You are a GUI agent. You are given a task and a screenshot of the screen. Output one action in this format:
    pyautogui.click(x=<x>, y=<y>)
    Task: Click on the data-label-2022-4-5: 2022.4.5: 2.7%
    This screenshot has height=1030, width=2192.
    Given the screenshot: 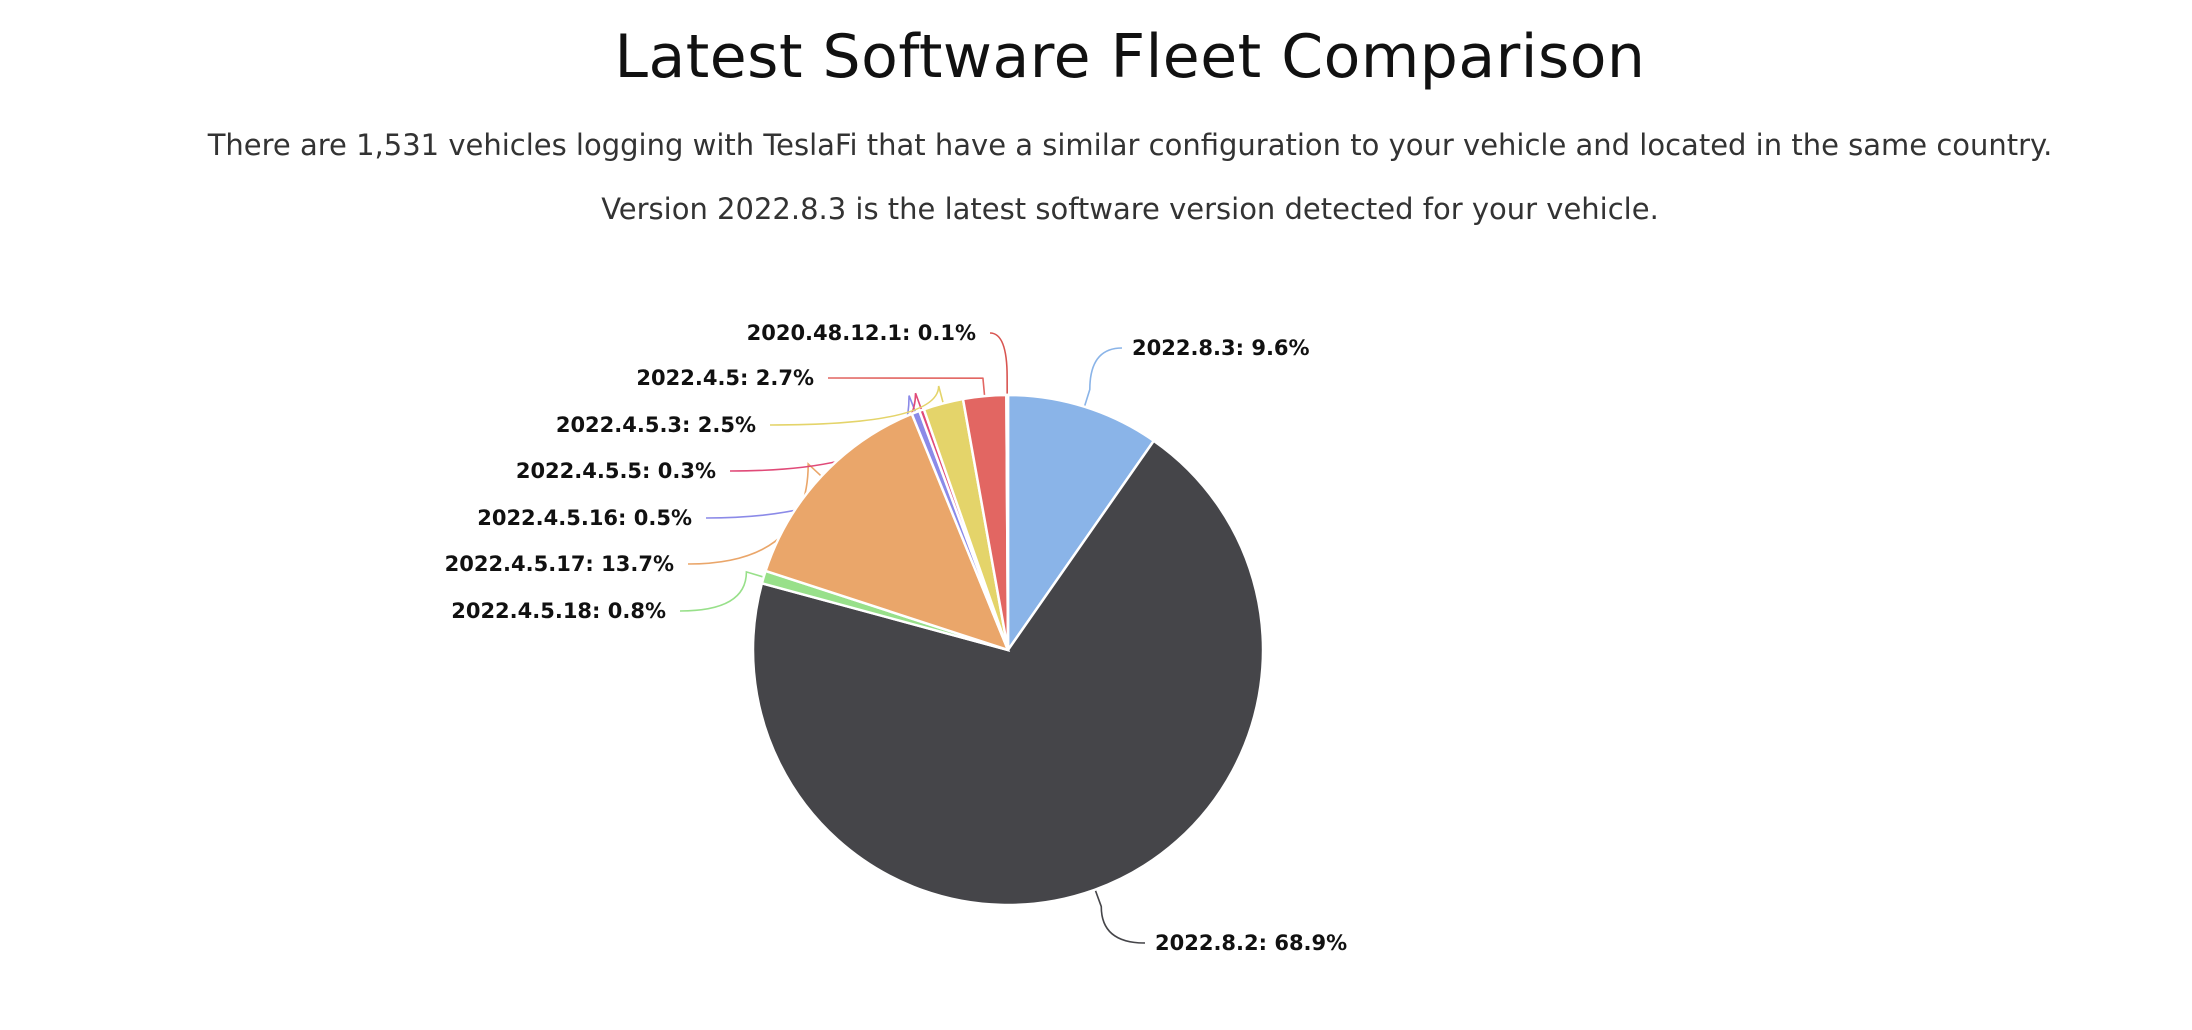 What is the action you would take?
    pyautogui.click(x=725, y=378)
    